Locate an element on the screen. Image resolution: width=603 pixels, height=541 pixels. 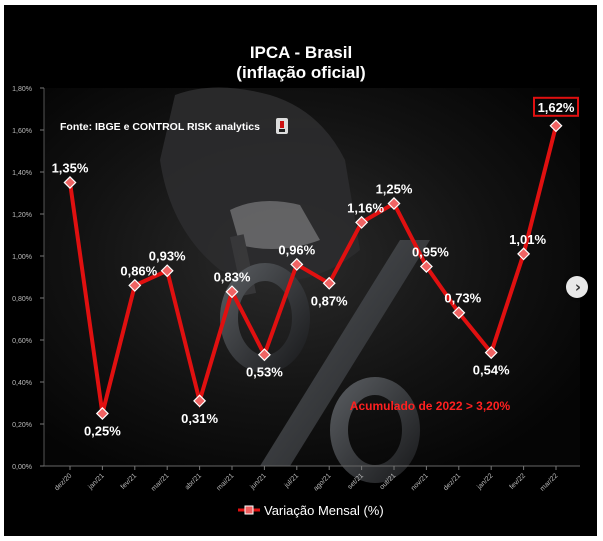
y-tick-label: 1,80% is located at coordinates (22, 89).